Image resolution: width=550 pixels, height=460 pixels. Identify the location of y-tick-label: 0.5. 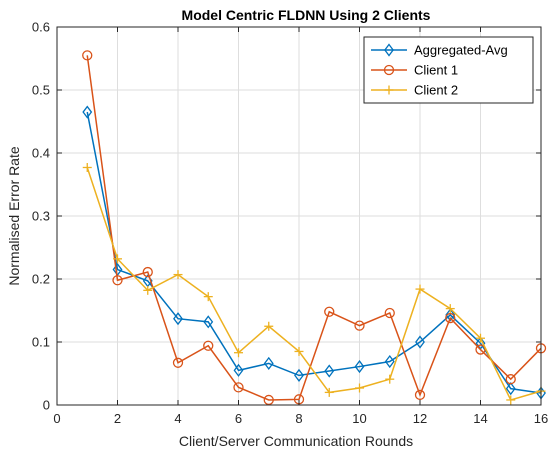
(41, 90).